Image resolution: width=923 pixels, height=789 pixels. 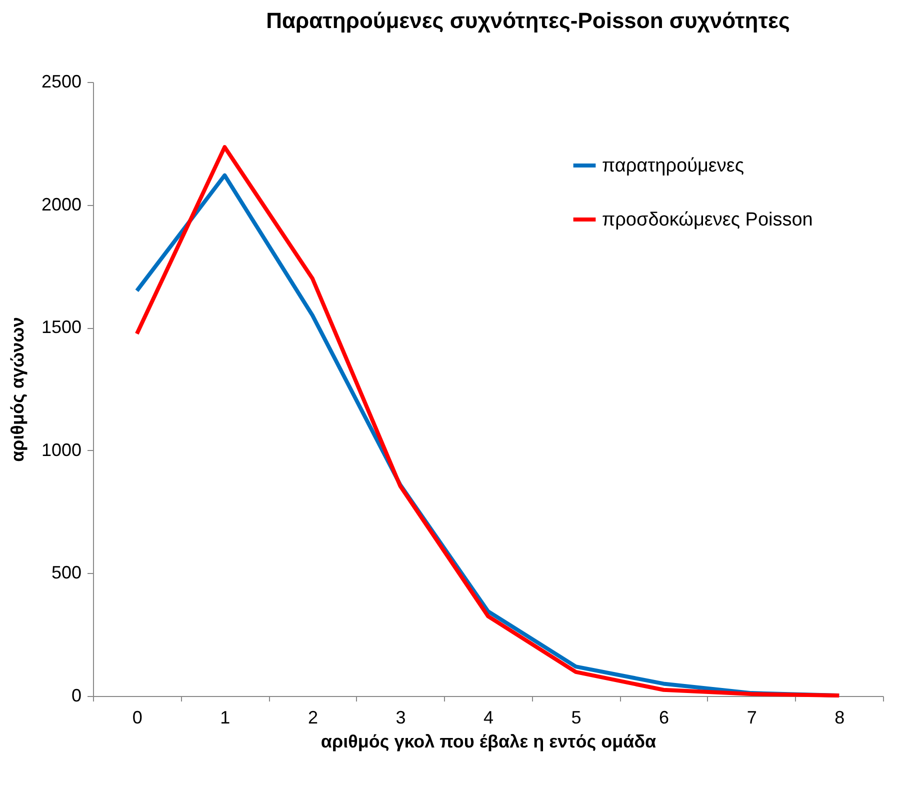 What do you see at coordinates (225, 718) in the screenshot?
I see `x-tick-label: 1` at bounding box center [225, 718].